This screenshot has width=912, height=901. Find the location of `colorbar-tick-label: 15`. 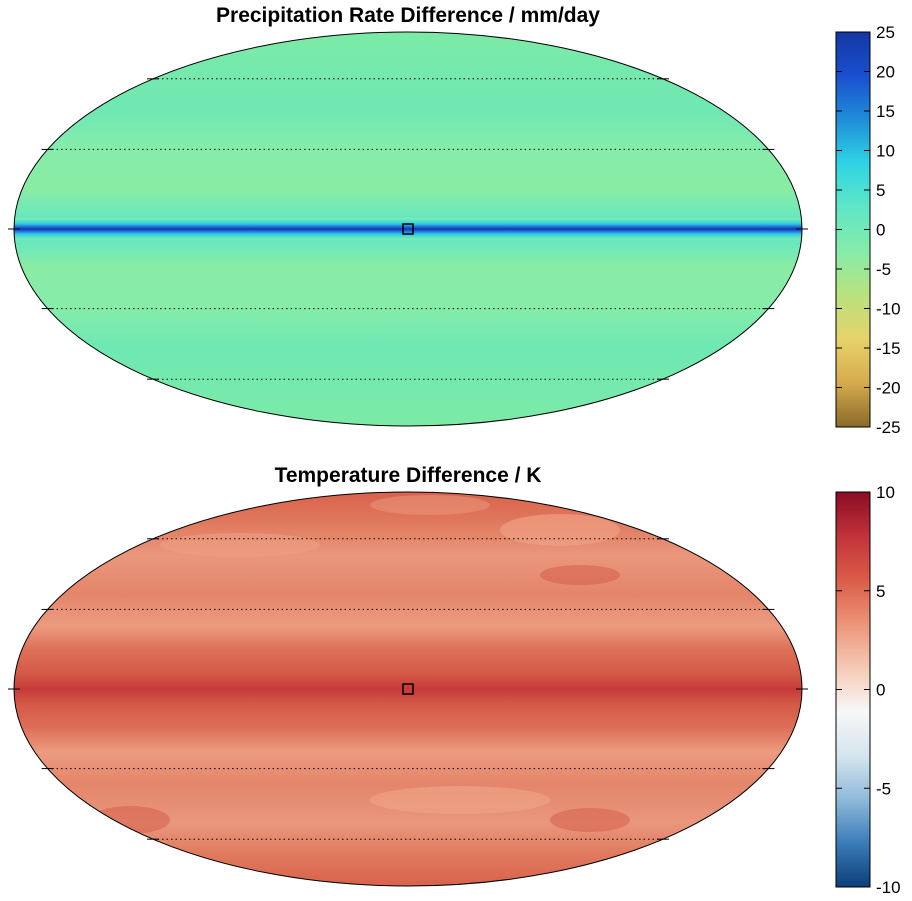

colorbar-tick-label: 15 is located at coordinates (885, 111).